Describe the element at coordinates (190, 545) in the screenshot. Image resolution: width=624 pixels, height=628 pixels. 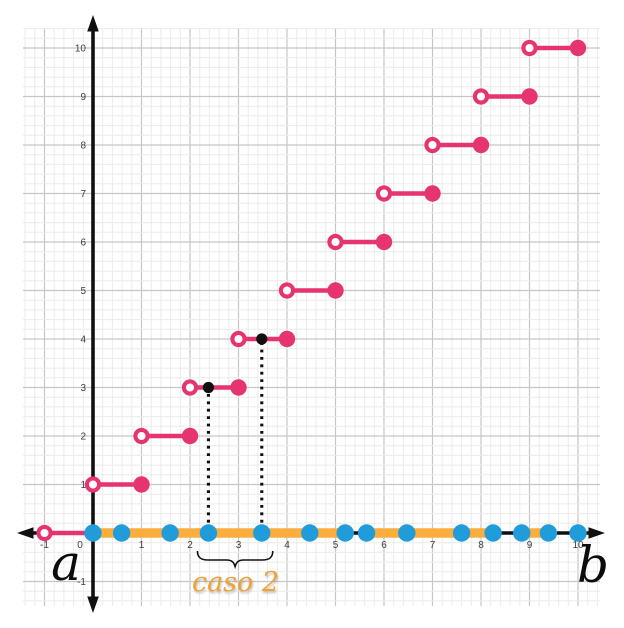
I see `x-tick-label: 2` at that location.